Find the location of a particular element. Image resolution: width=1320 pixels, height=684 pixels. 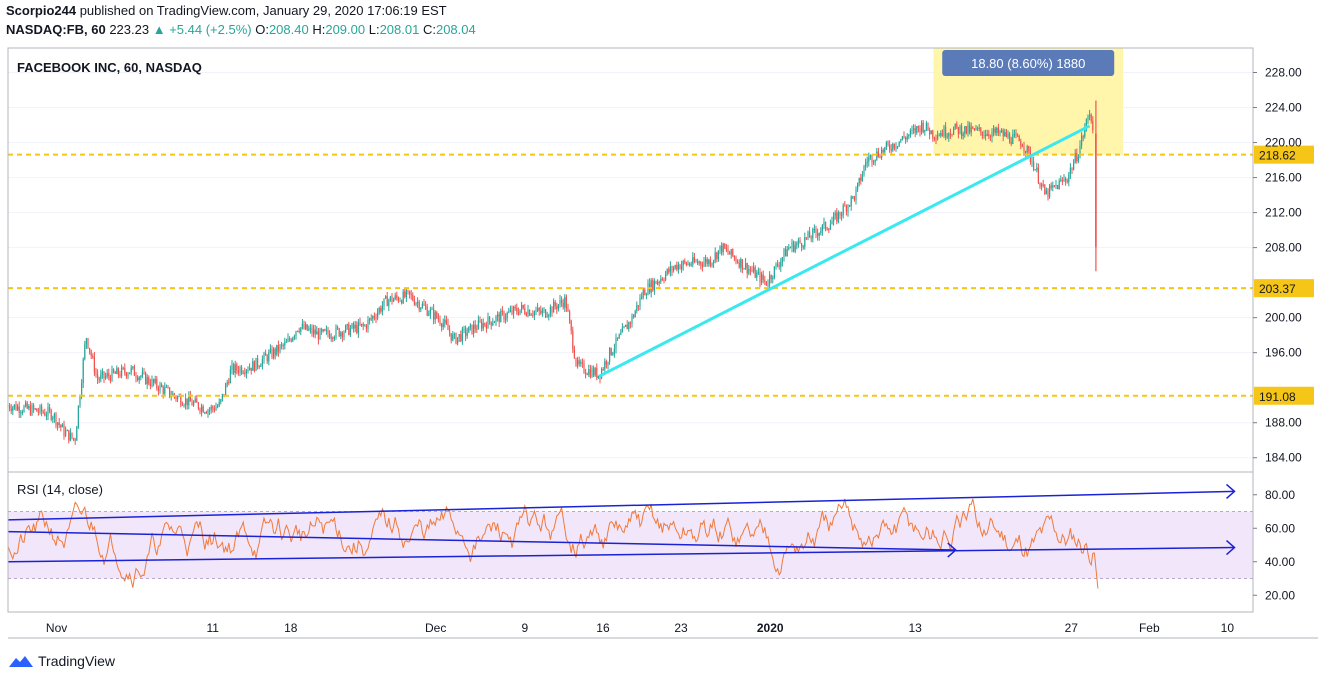

price-tick-8: 188.00 is located at coordinates (1283, 423).